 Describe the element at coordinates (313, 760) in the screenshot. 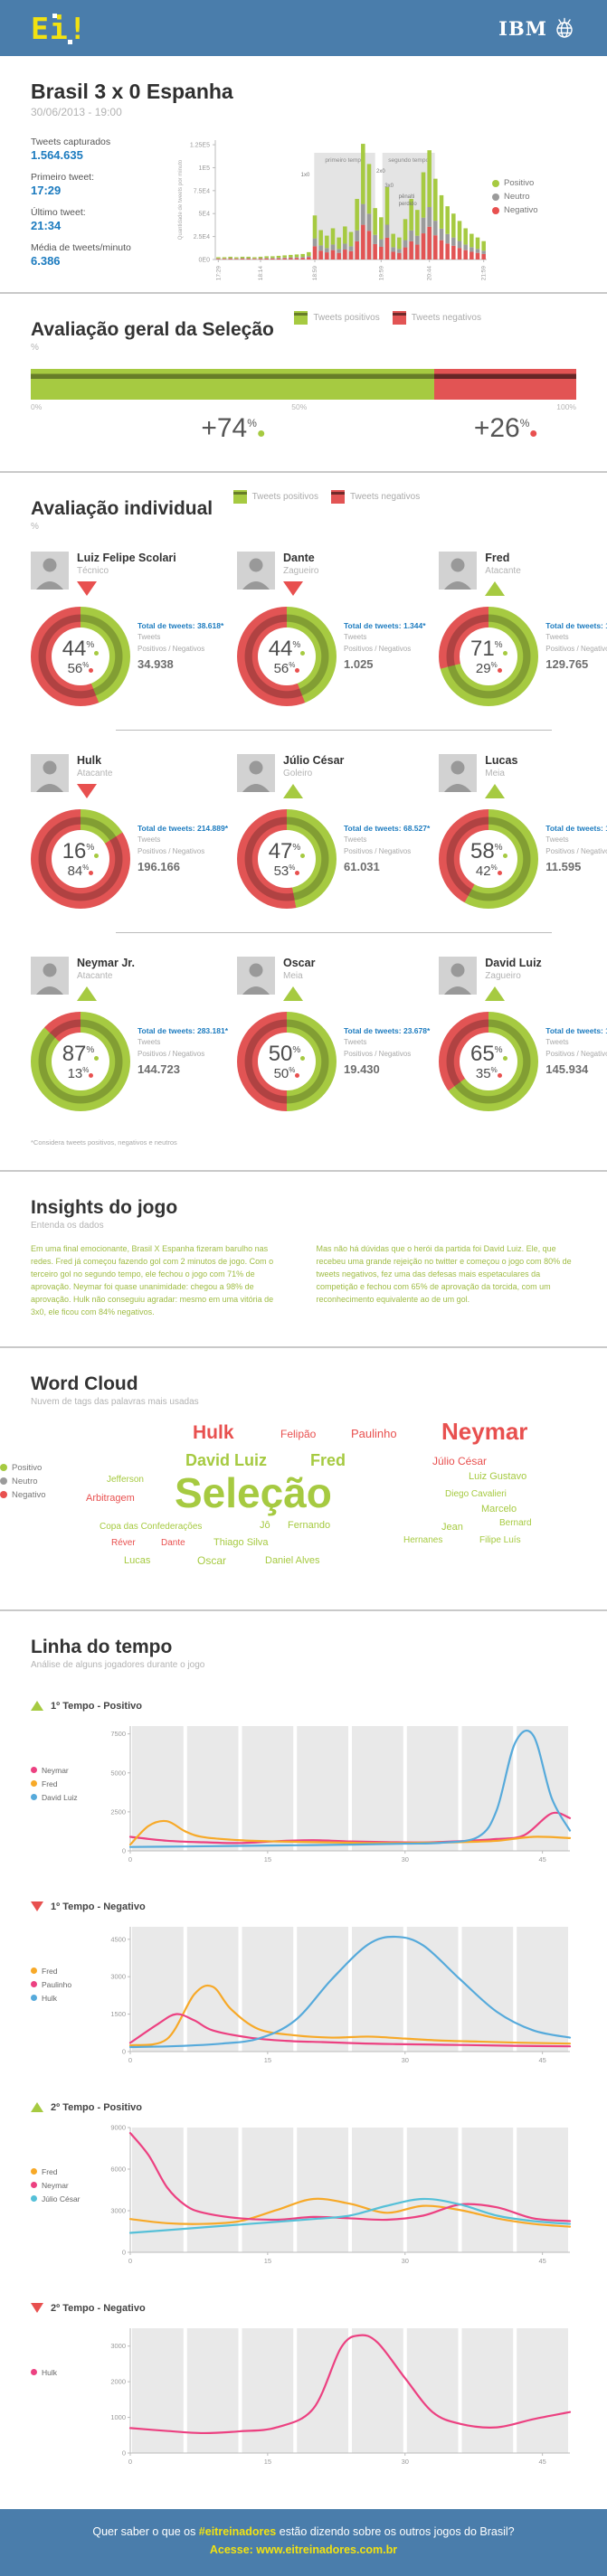

I see `player-name: Júlio César` at that location.